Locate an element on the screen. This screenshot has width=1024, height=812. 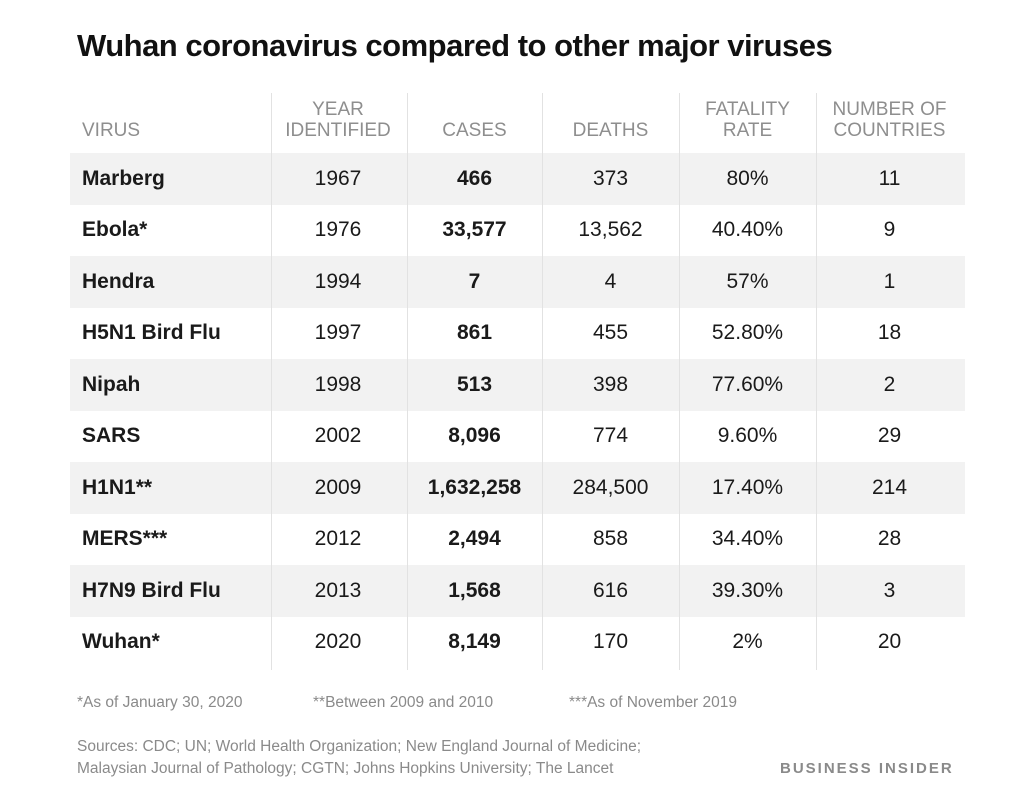
header-deaths: DEATHS is located at coordinates (610, 130).